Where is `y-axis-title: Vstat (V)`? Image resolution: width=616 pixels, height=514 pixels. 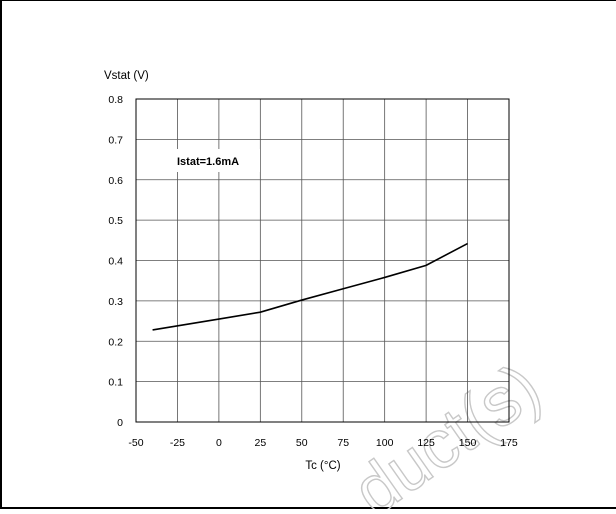
y-axis-title: Vstat (V) is located at coordinates (126, 76).